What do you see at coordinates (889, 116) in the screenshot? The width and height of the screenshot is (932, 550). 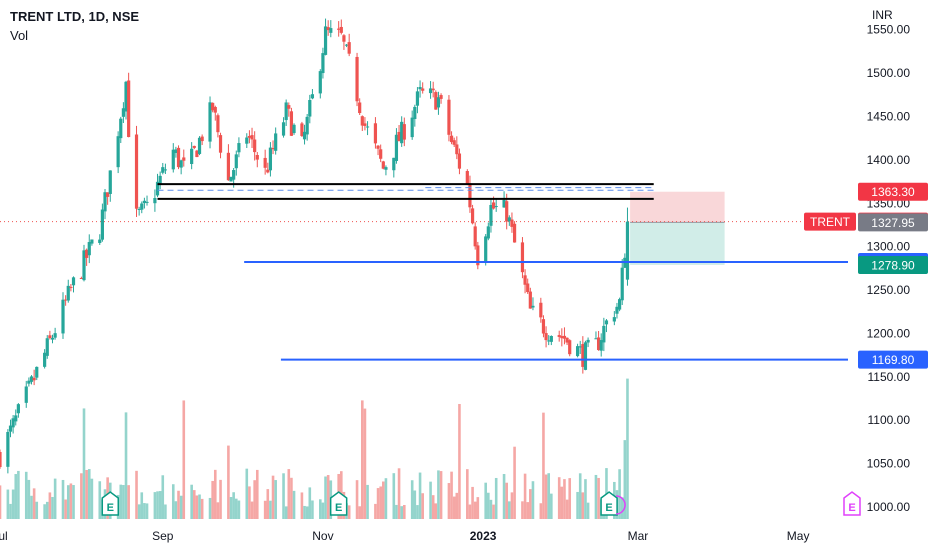 I see `y-tick-label: 1450.00` at bounding box center [889, 116].